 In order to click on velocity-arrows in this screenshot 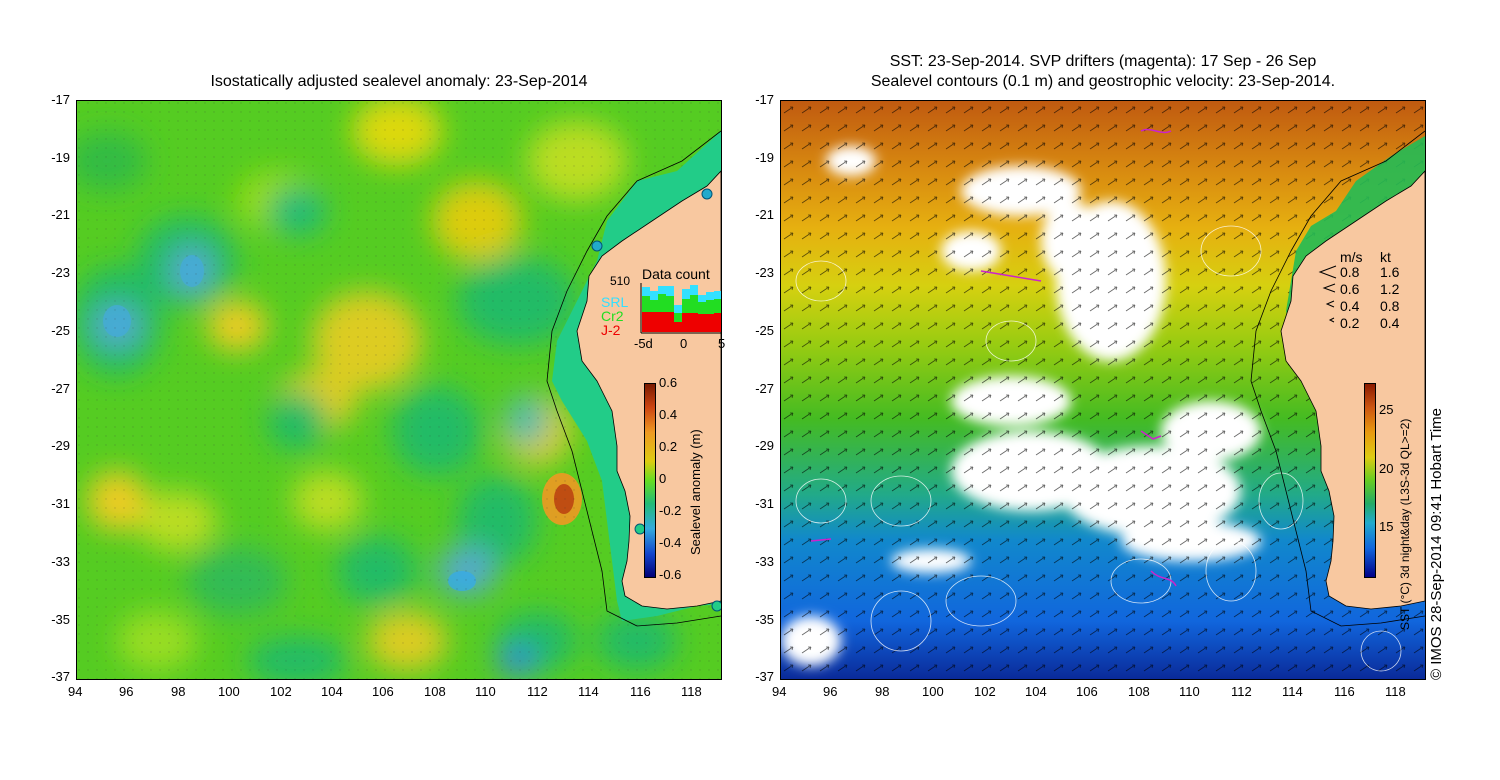, I will do `click(1327, 294)`.